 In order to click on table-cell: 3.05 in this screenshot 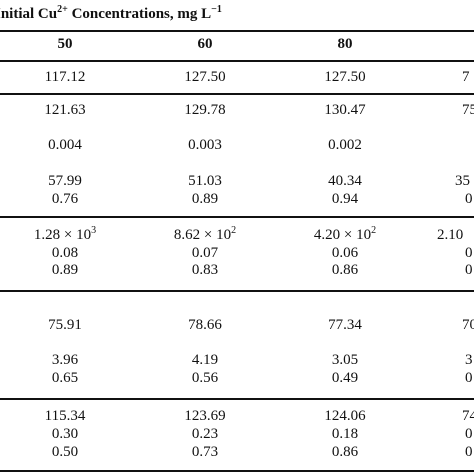, I will do `click(345, 360)`.